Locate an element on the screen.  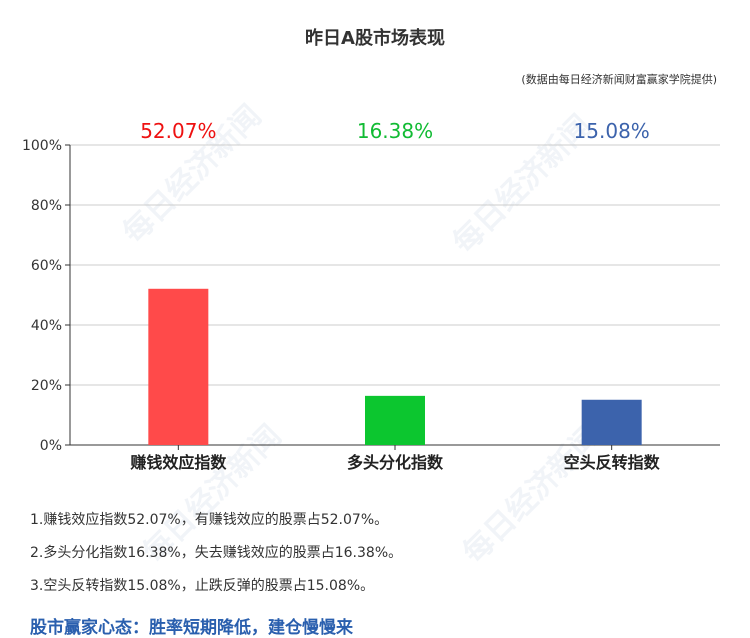
note-item: 1.赚钱效应指数52.07%，有赚钱效应的股票占52.07%。 is located at coordinates (209, 520).